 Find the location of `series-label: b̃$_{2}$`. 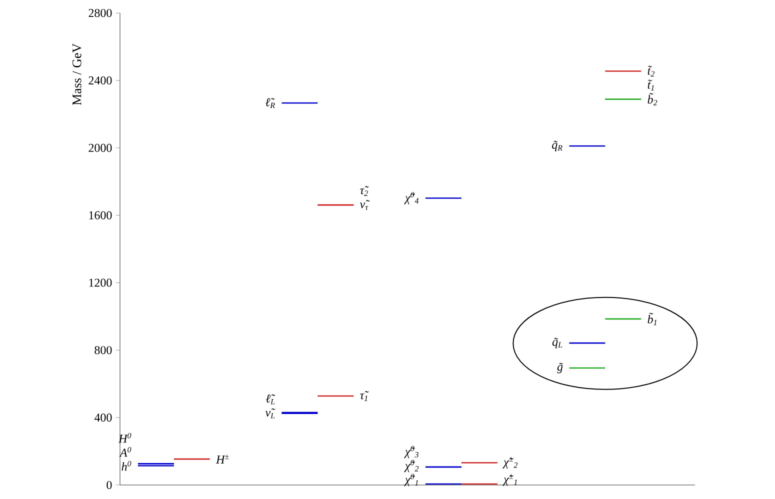

series-label: b̃$_{2}$ is located at coordinates (653, 99).